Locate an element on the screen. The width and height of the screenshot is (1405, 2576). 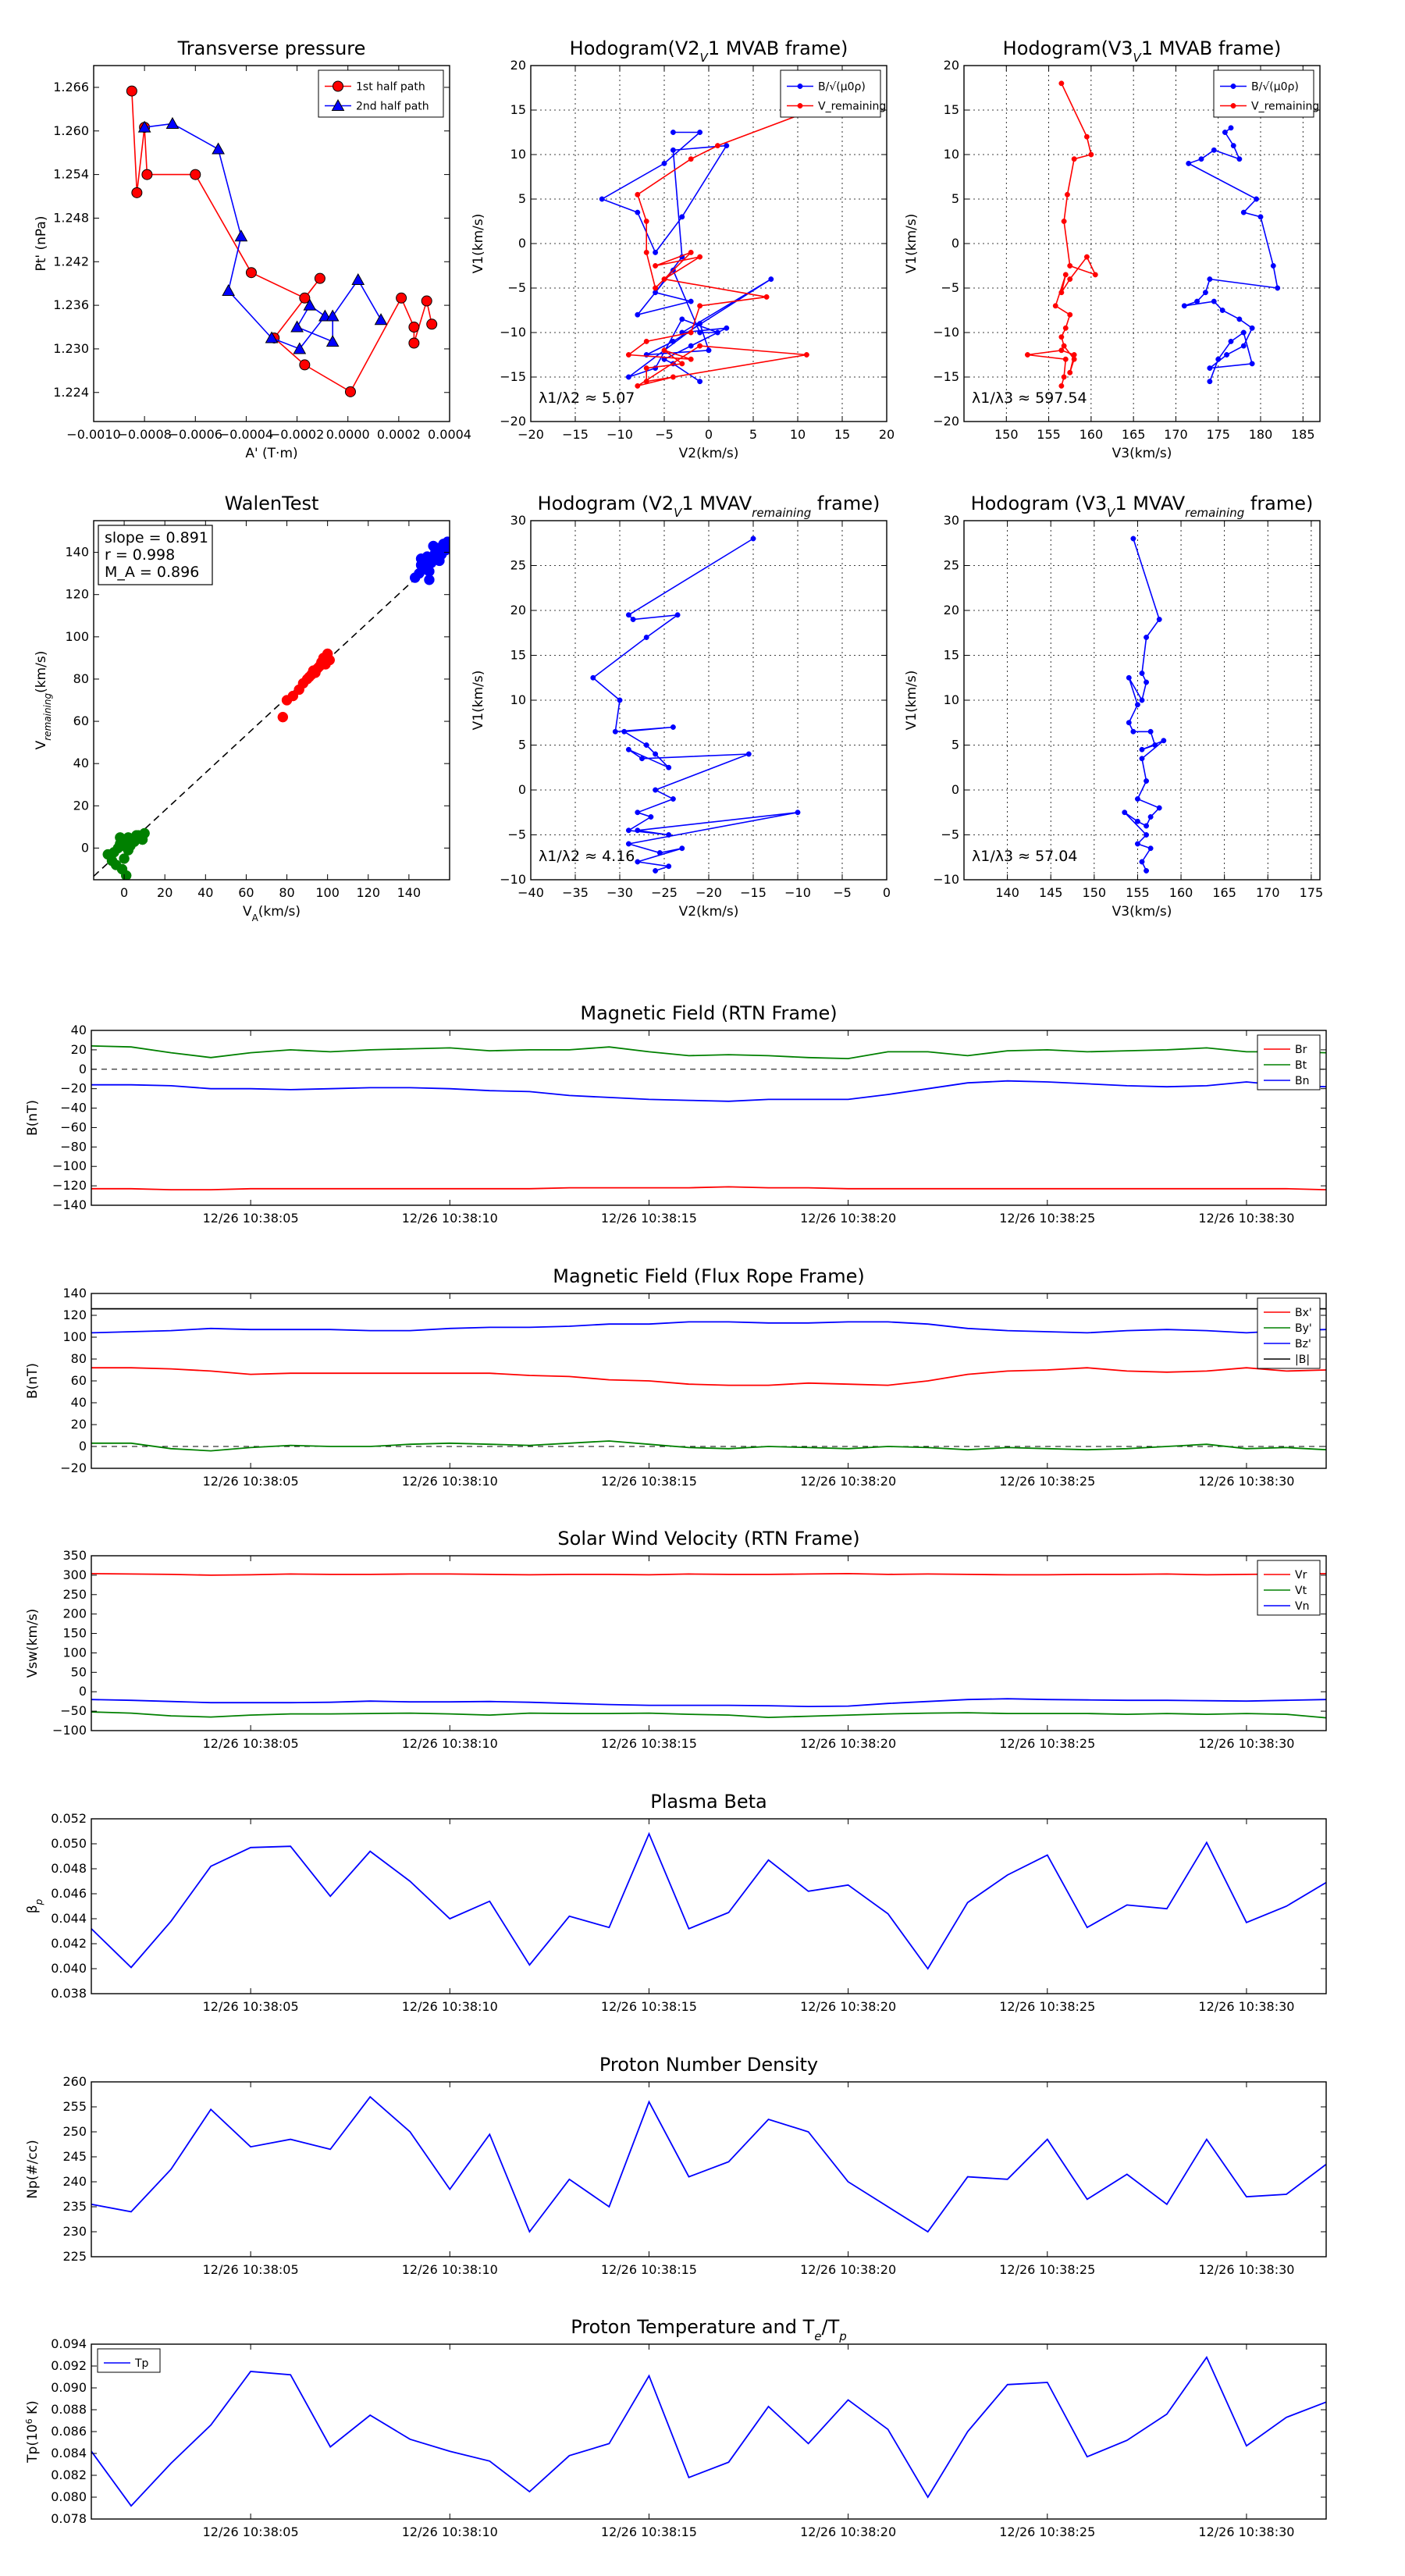
y-tick-label: 50 is located at coordinates (79, 1671).